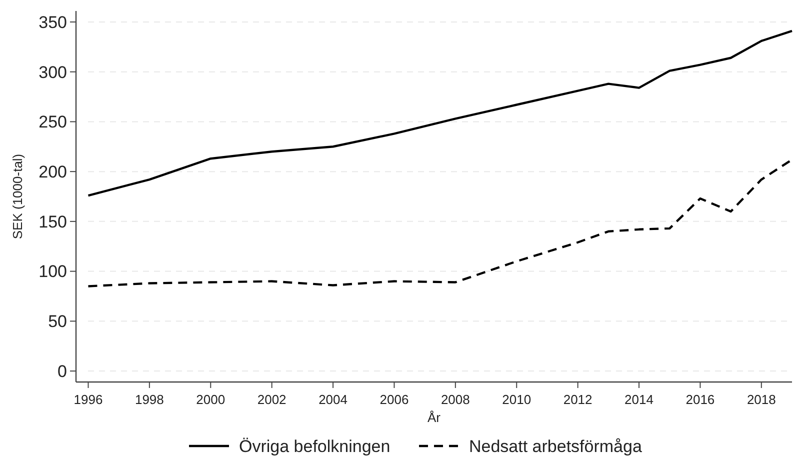 This screenshot has height=462, width=798. What do you see at coordinates (52, 72) in the screenshot?
I see `y-tick-label: 300` at bounding box center [52, 72].